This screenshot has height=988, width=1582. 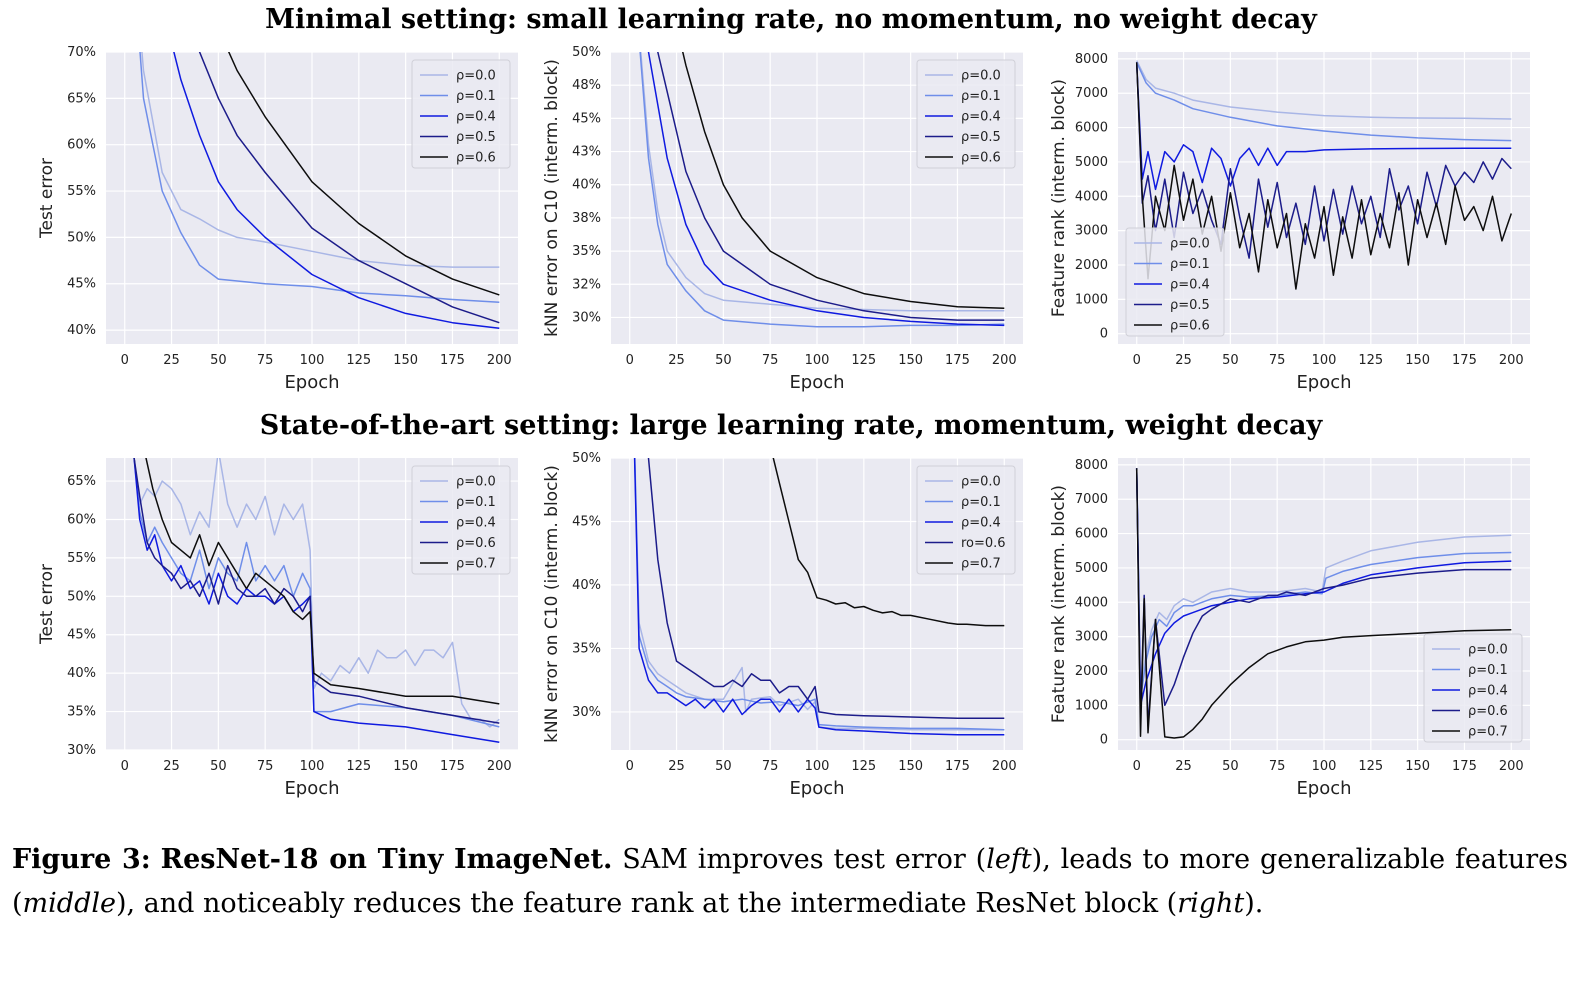 What do you see at coordinates (586, 284) in the screenshot?
I see `y-tick-label: 32%` at bounding box center [586, 284].